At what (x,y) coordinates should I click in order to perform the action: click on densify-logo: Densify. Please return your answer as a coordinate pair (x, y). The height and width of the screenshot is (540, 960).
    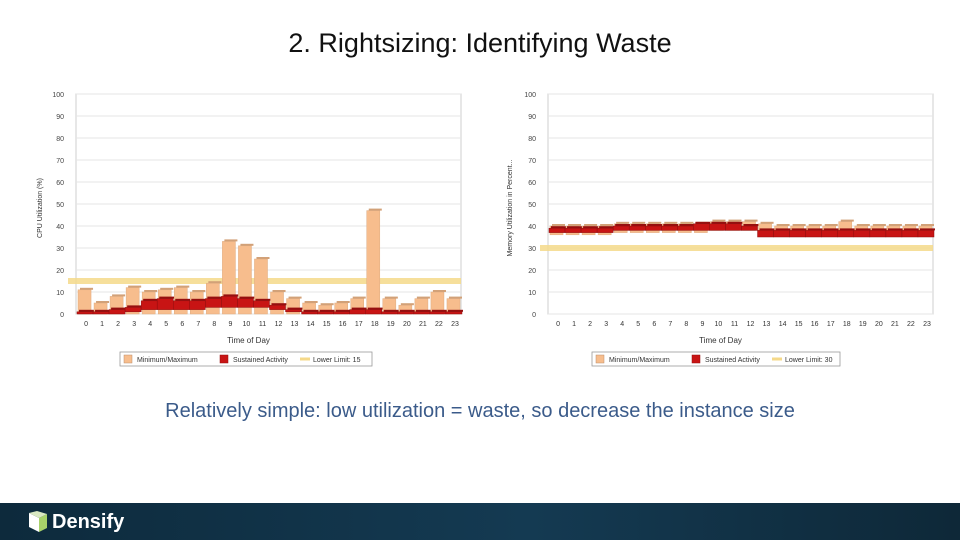
    Looking at the image, I should click on (76, 522).